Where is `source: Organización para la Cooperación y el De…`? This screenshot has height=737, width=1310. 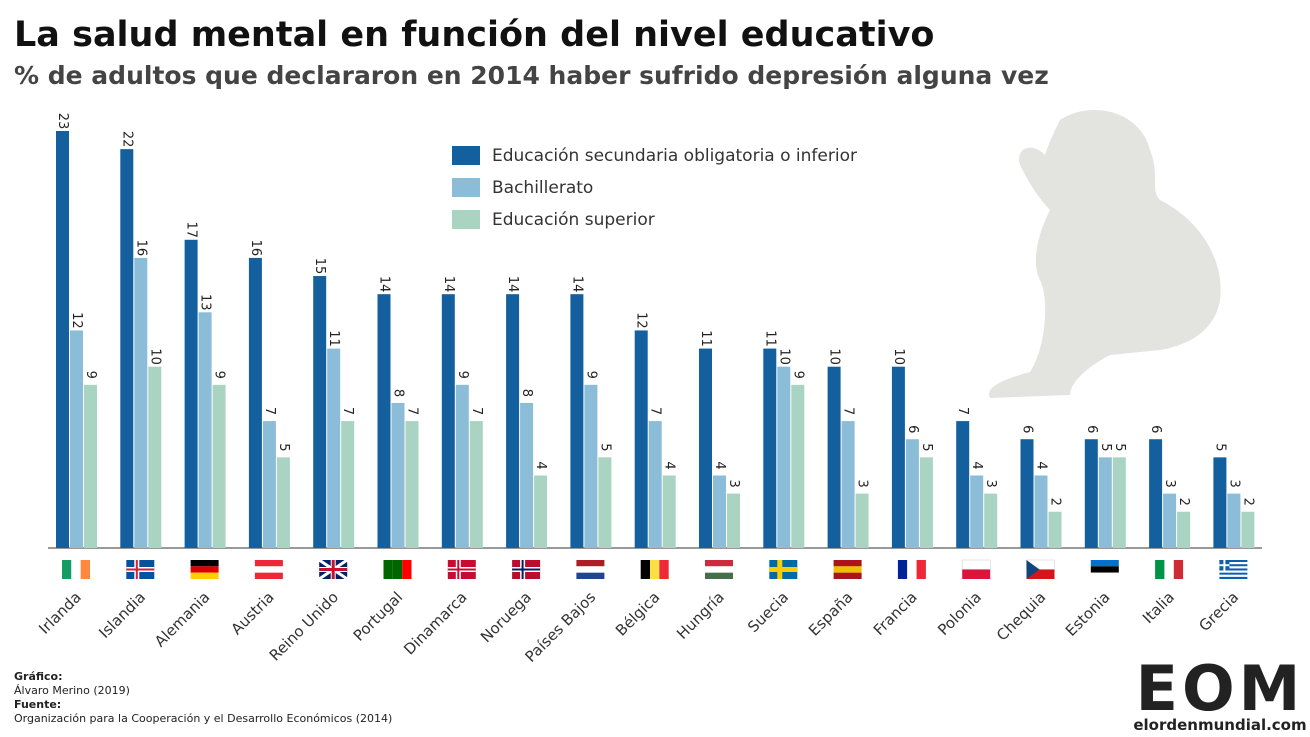
source: Organización para la Cooperación y el De… is located at coordinates (203, 718).